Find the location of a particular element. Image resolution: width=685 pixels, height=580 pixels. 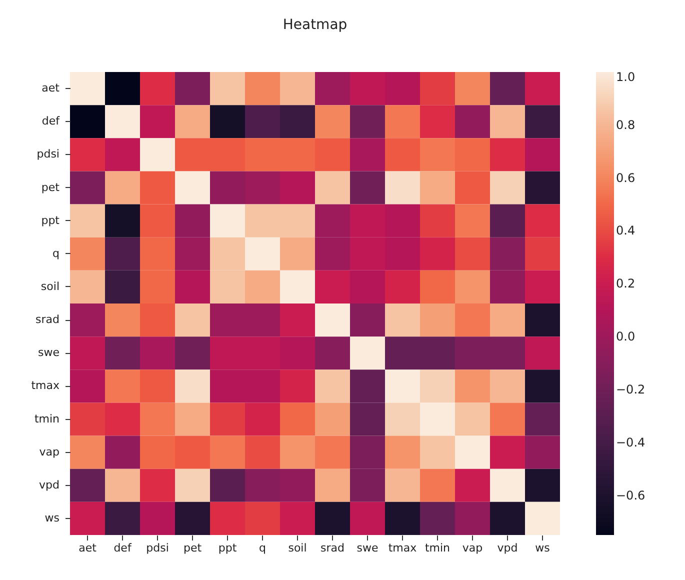

y-tick-label: soil is located at coordinates (50, 286).